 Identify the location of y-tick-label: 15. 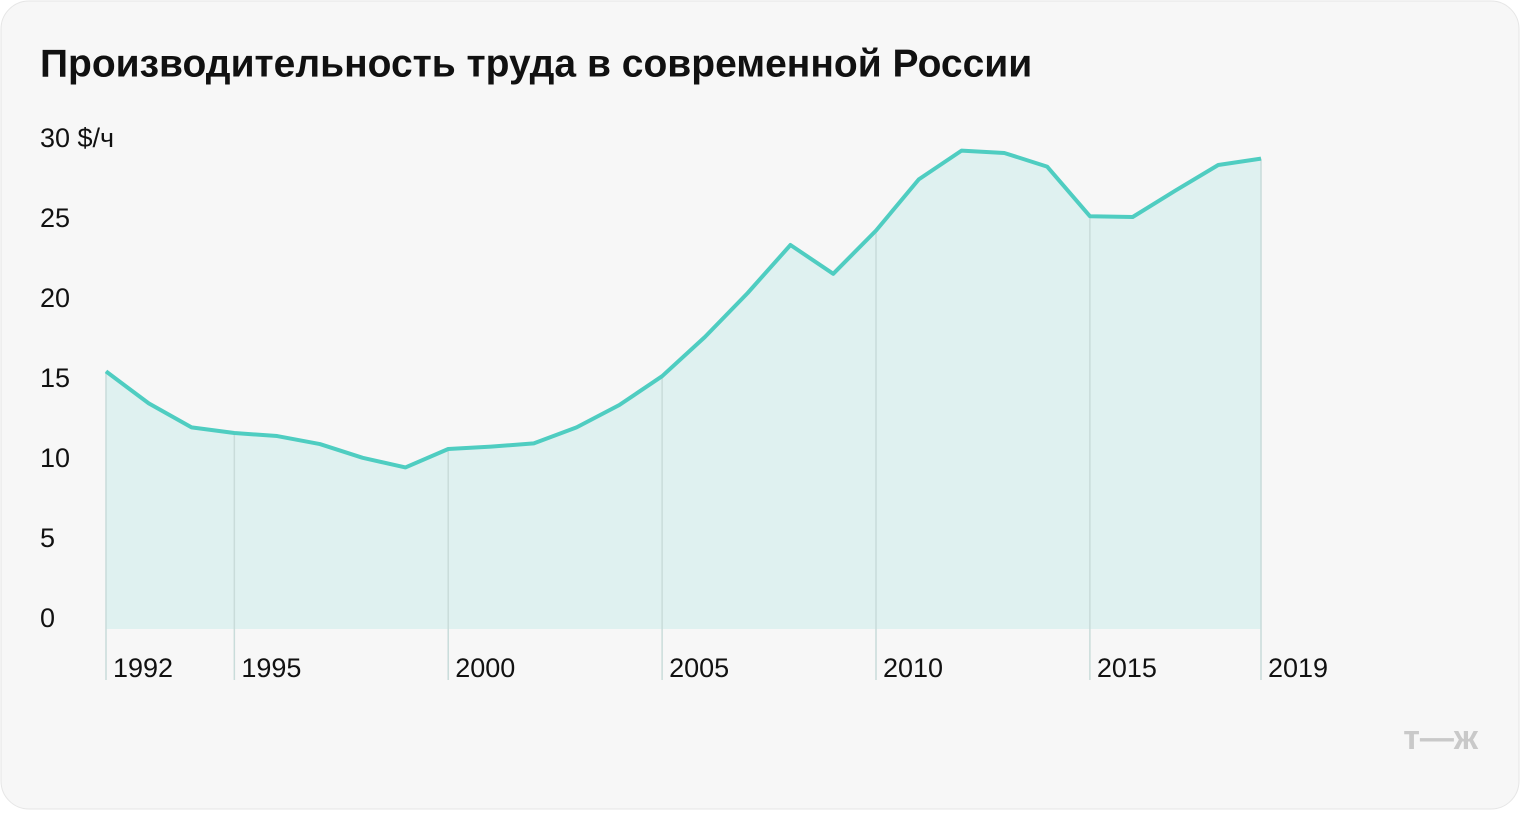
(55, 378).